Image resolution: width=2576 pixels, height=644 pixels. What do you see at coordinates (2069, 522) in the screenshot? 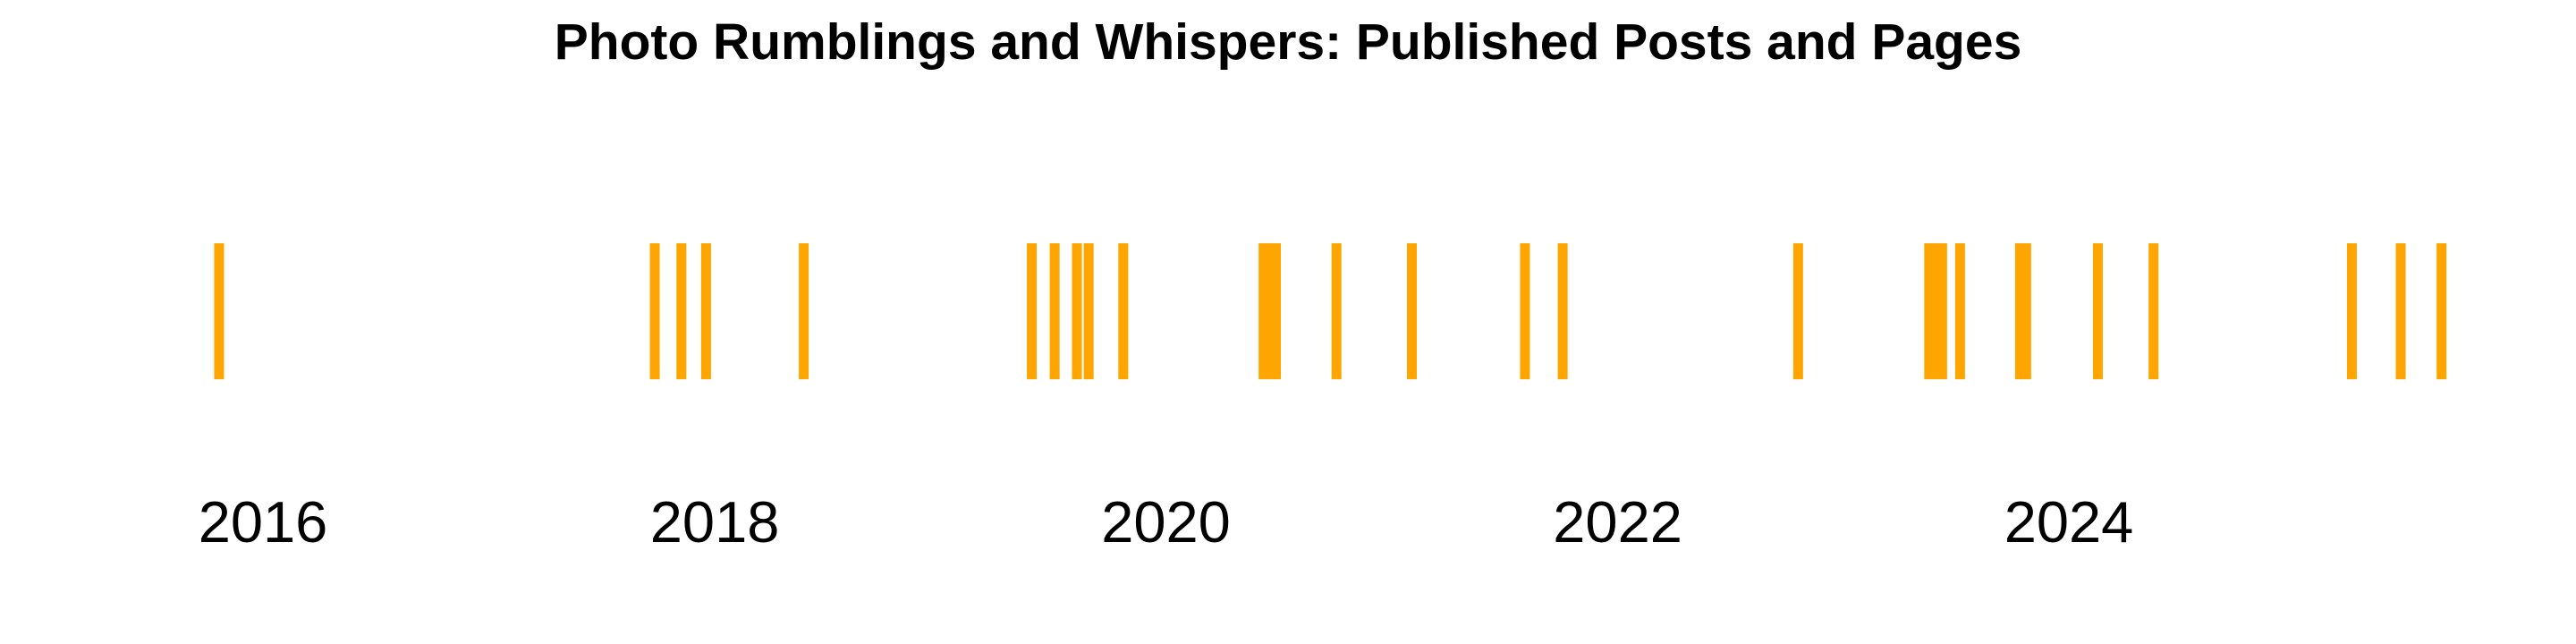
I see `x-tick-label: 2024` at bounding box center [2069, 522].